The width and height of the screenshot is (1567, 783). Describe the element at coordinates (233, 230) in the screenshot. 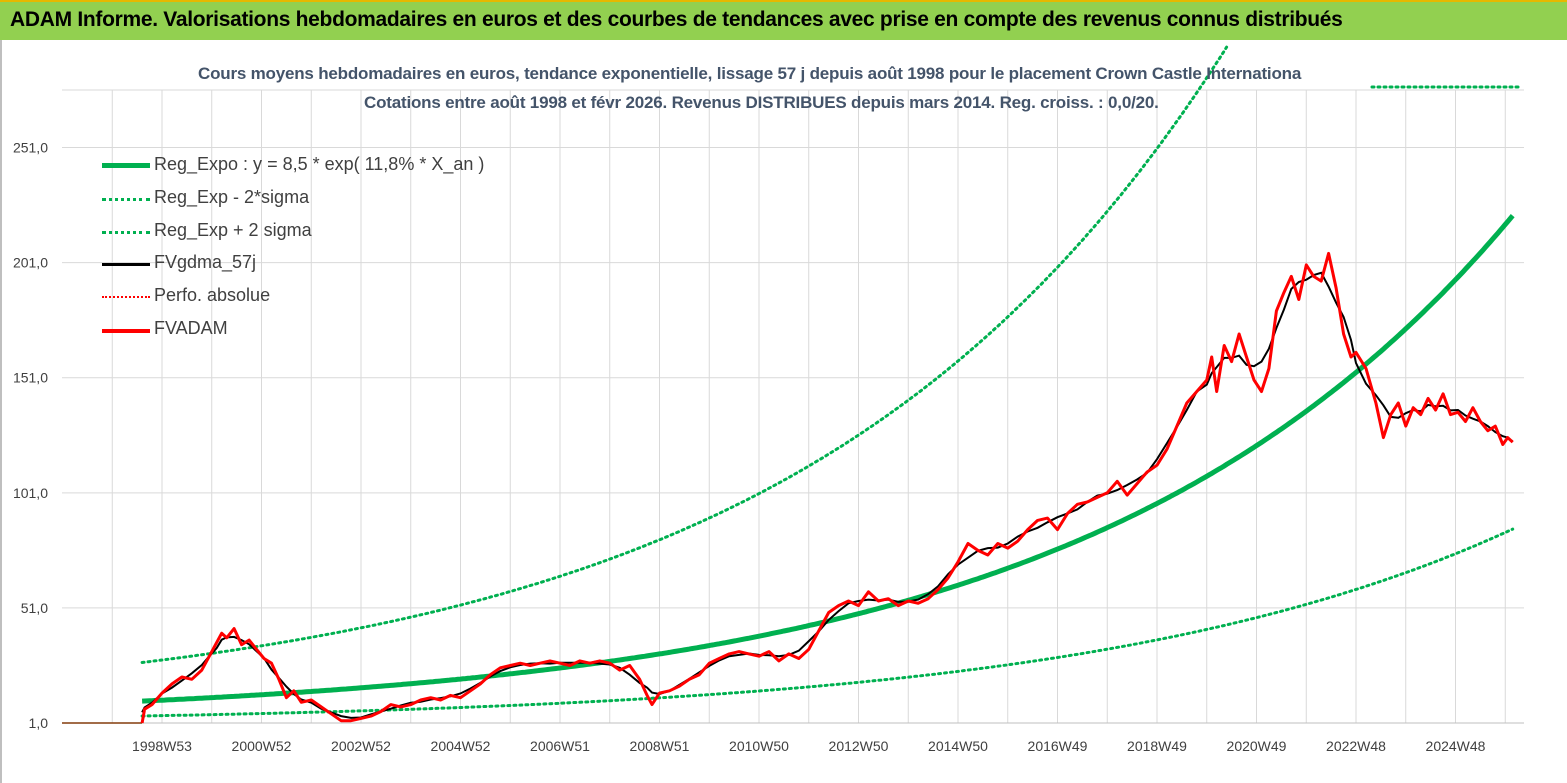

I see `legend-label: Reg_Exp + 2 sigma` at that location.